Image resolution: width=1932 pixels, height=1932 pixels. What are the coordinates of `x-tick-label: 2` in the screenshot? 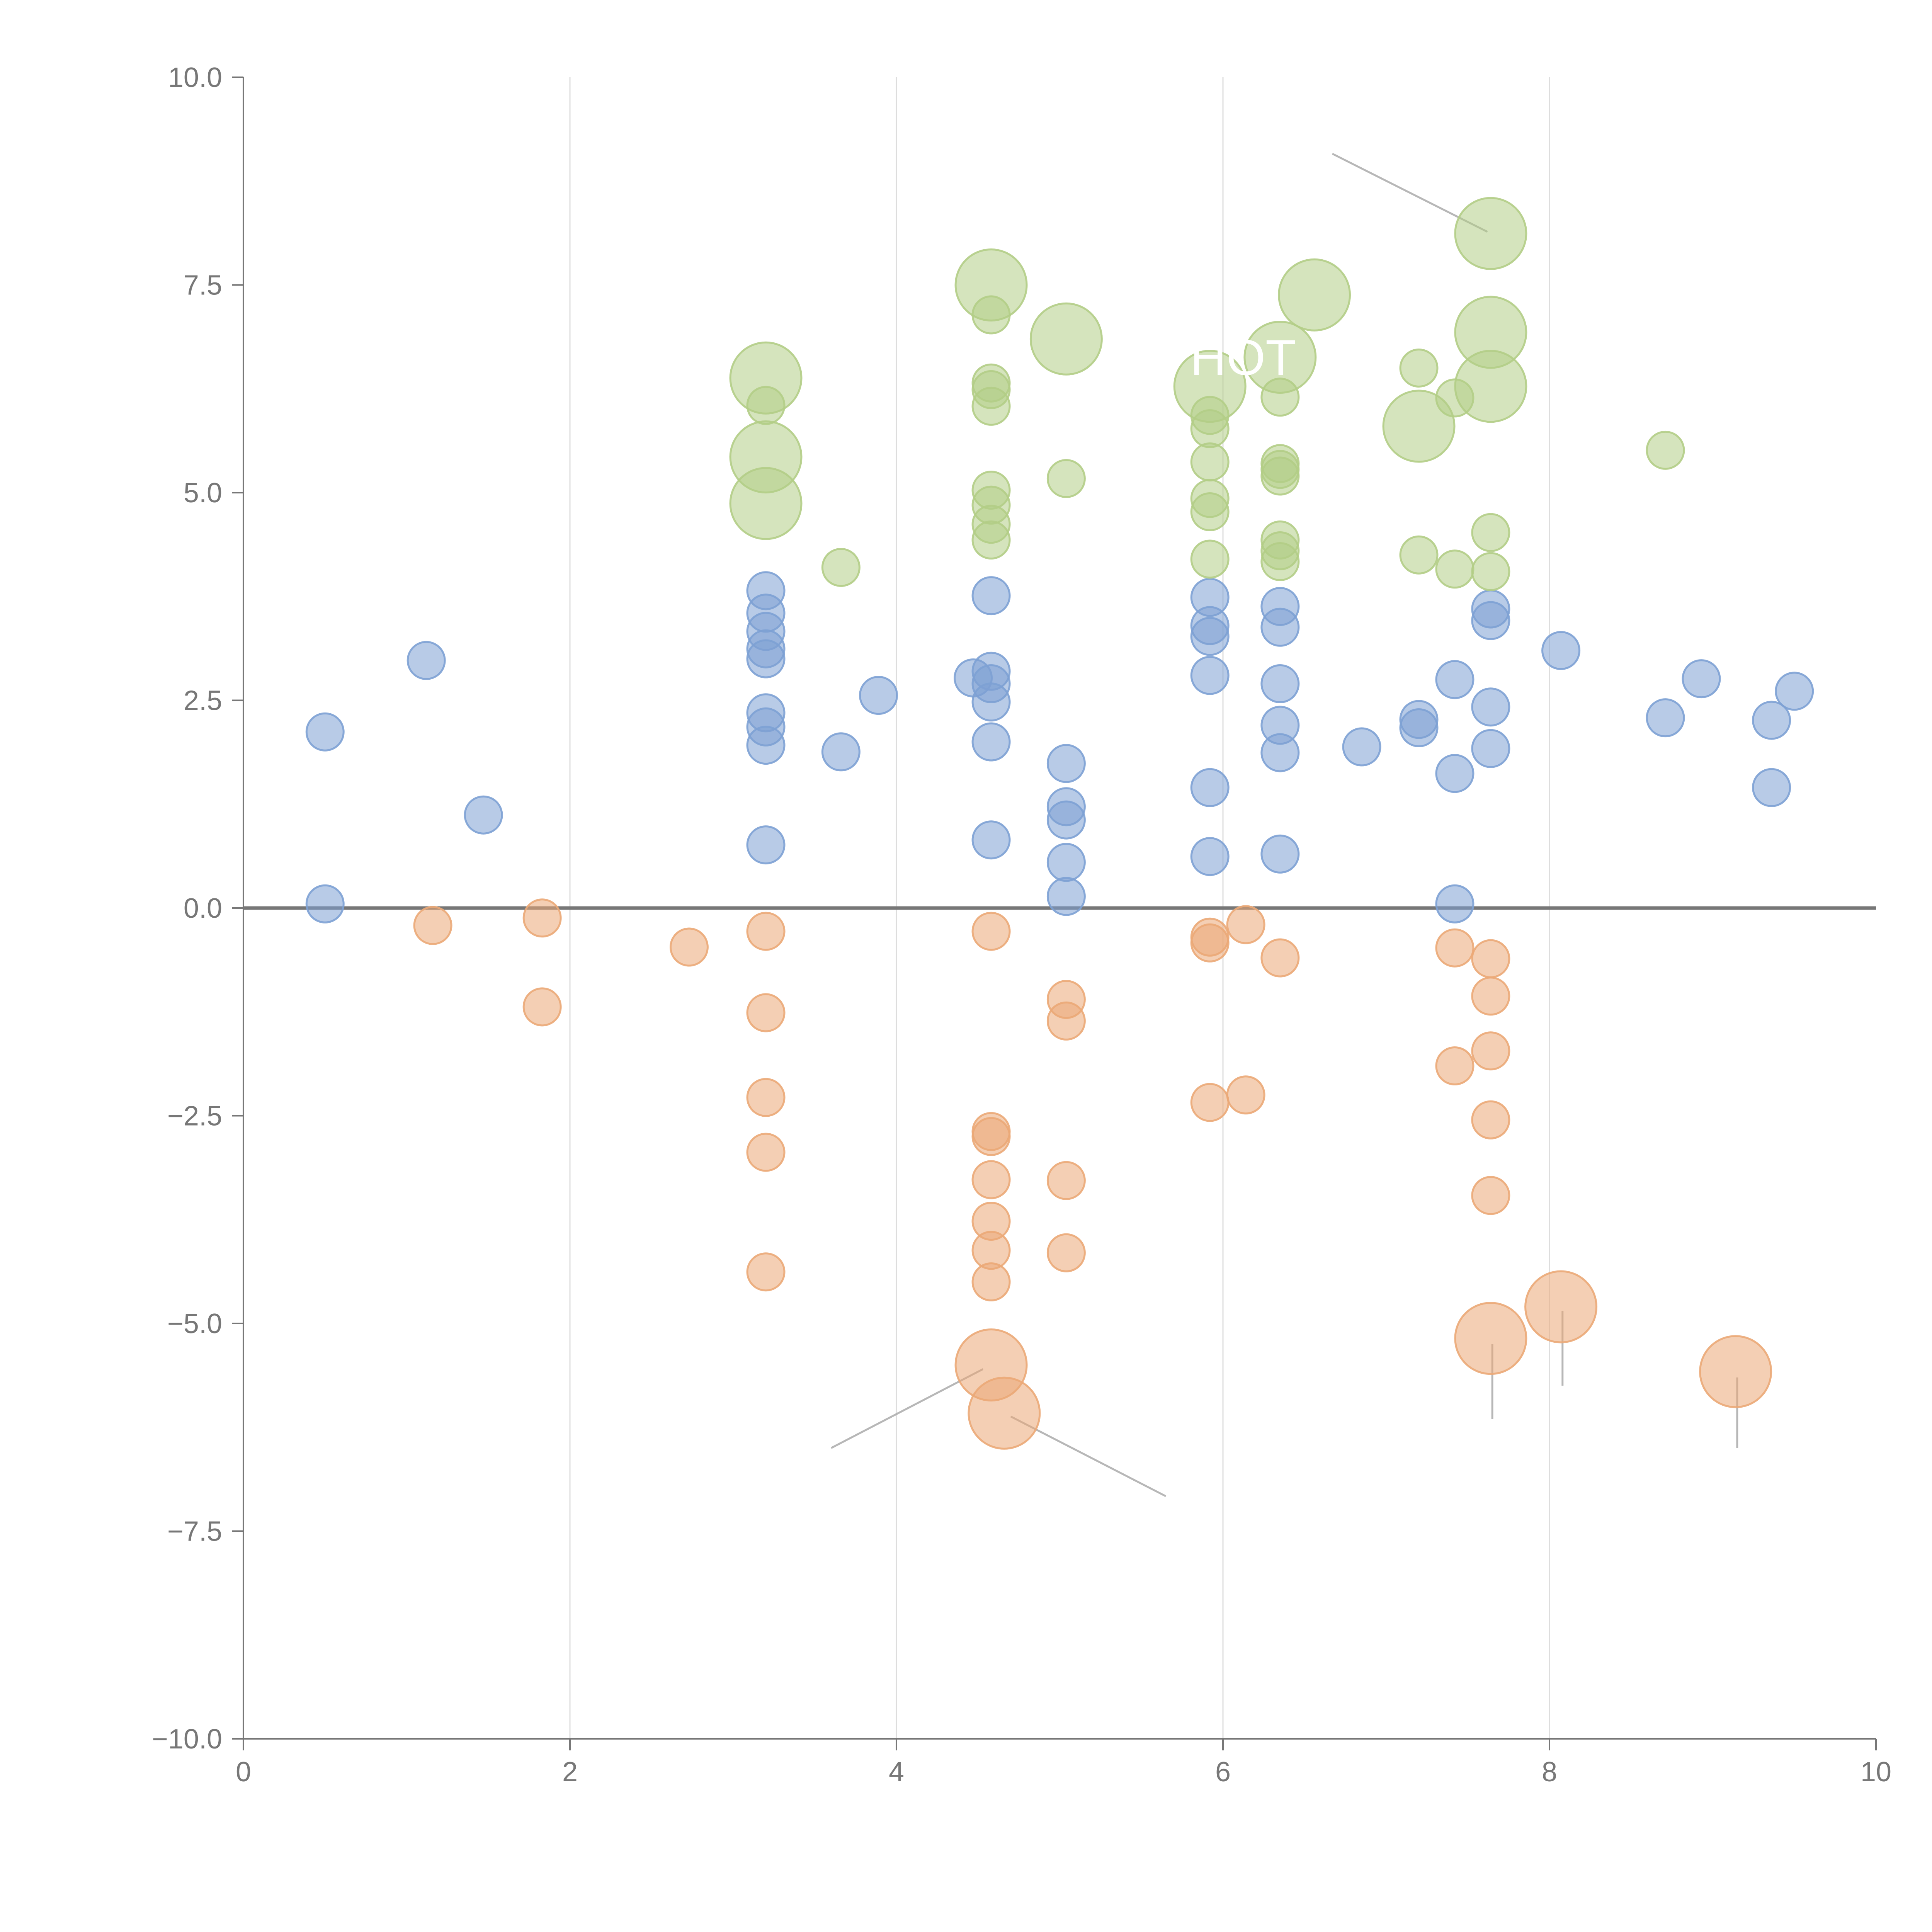 It's located at (570, 1772).